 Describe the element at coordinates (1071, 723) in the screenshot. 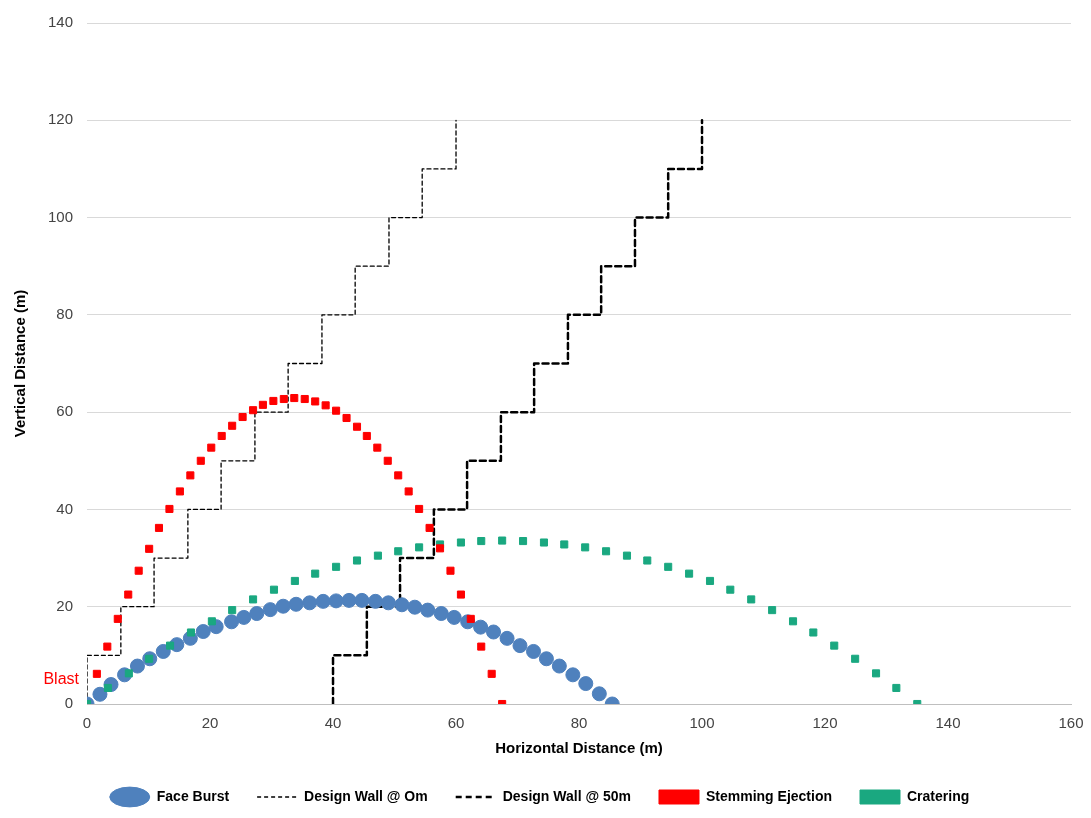

I see `x-tick-label: 160` at that location.